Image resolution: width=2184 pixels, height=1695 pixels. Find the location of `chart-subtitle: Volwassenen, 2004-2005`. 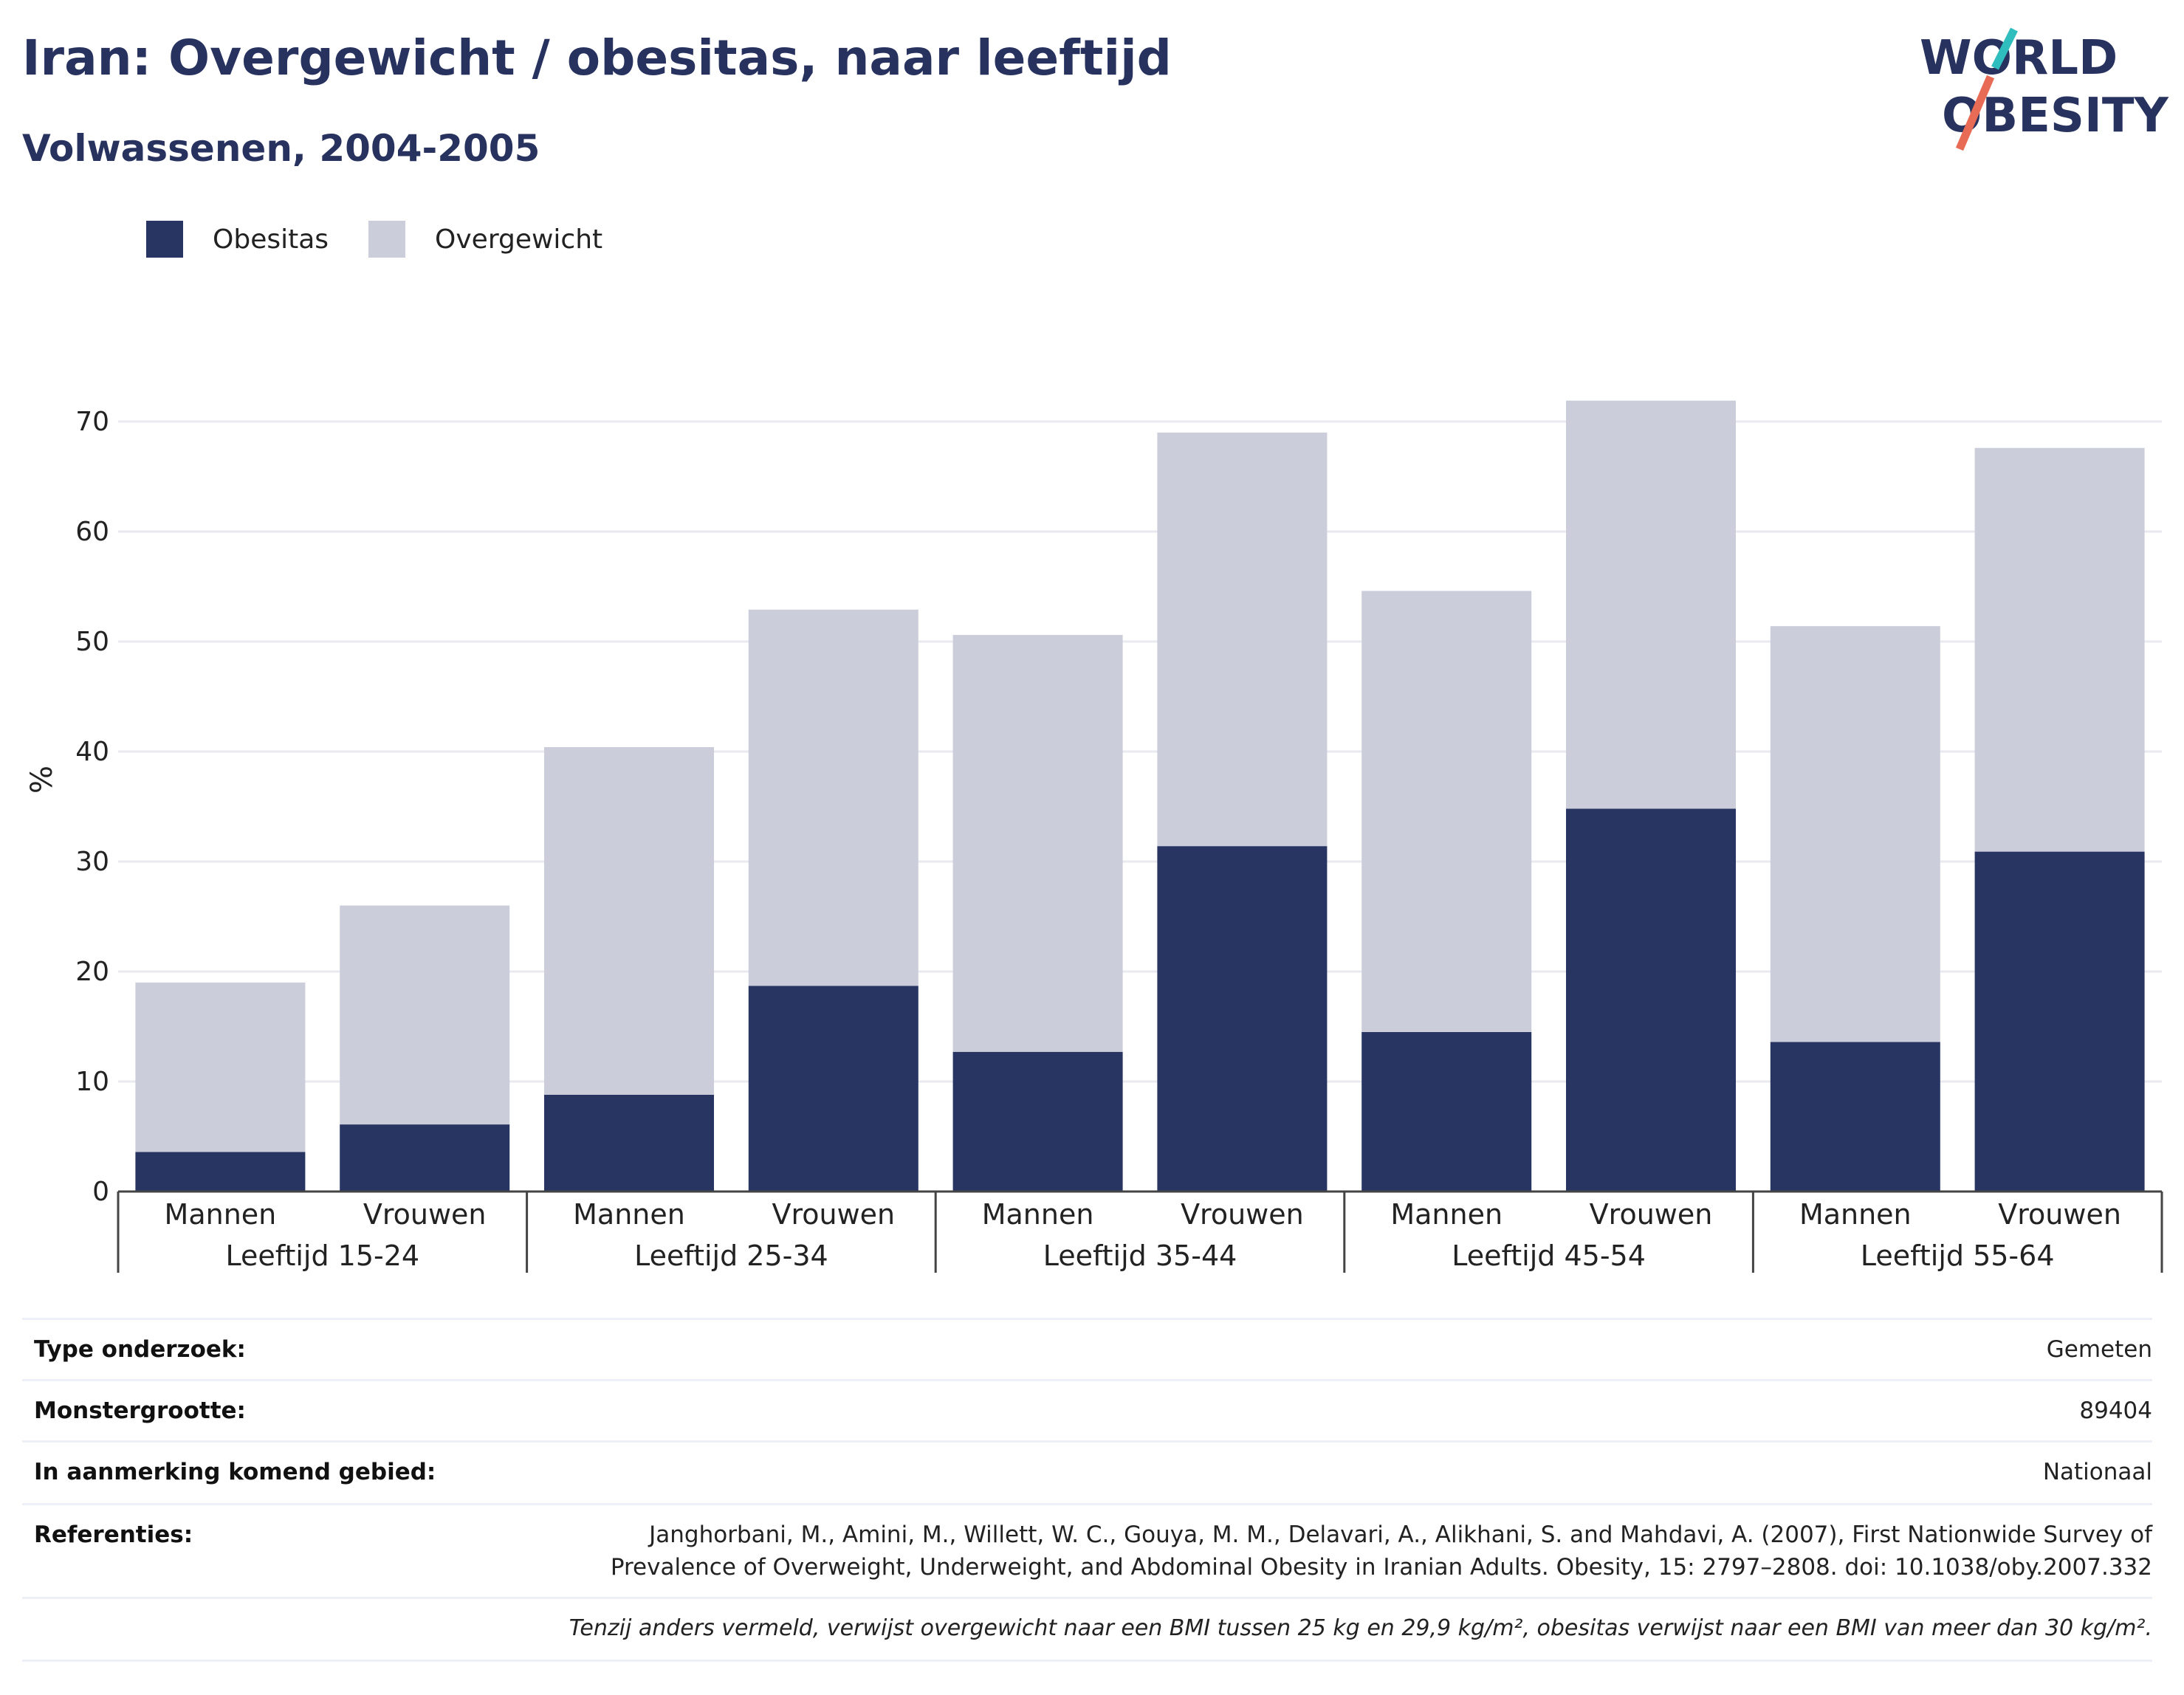

chart-subtitle: Volwassenen, 2004-2005 is located at coordinates (281, 148).